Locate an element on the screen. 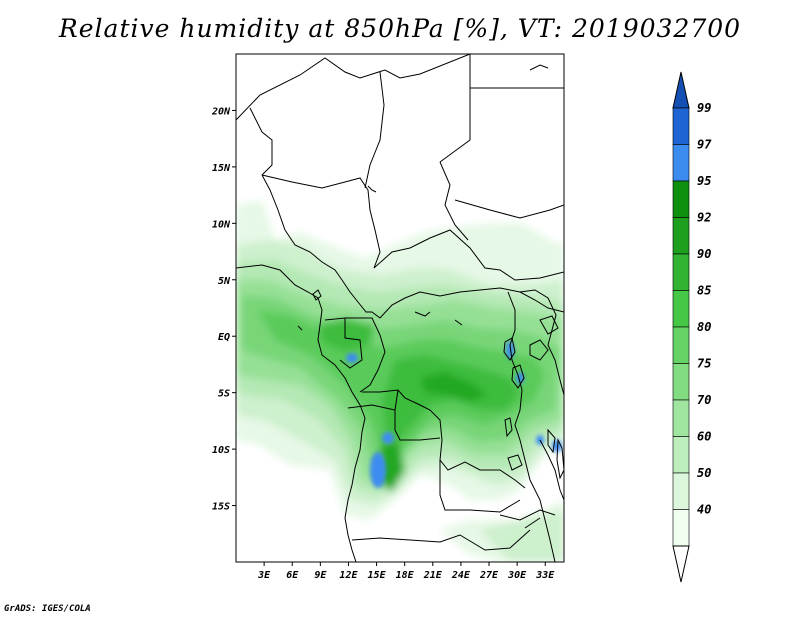 This screenshot has height=618, width=800. colorbar-label: 85 is located at coordinates (704, 291).